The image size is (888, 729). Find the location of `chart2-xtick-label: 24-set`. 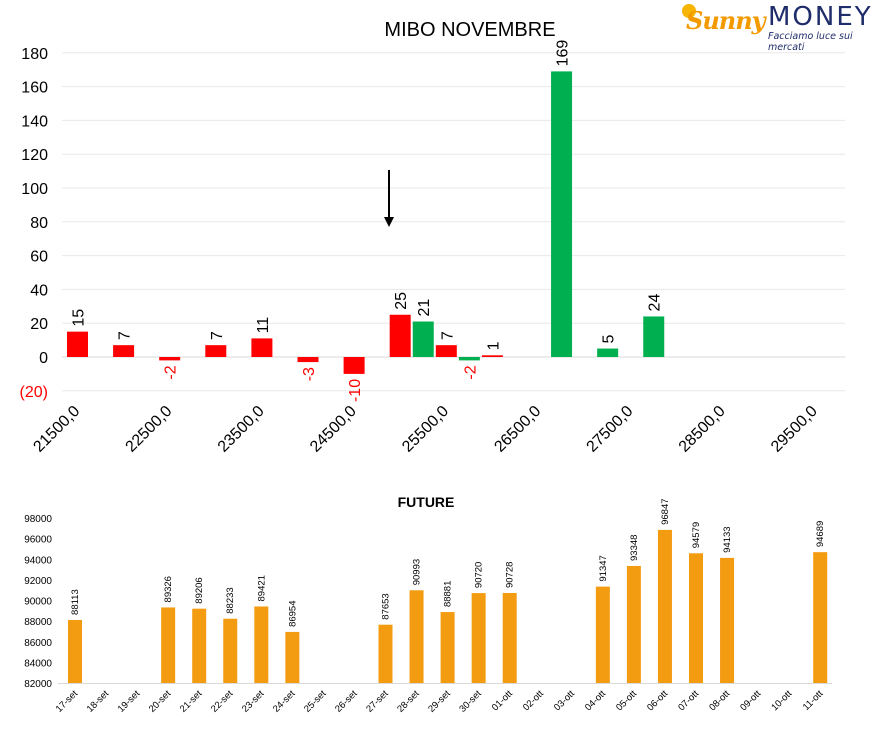

chart2-xtick-label: 24-set is located at coordinates (284, 701).